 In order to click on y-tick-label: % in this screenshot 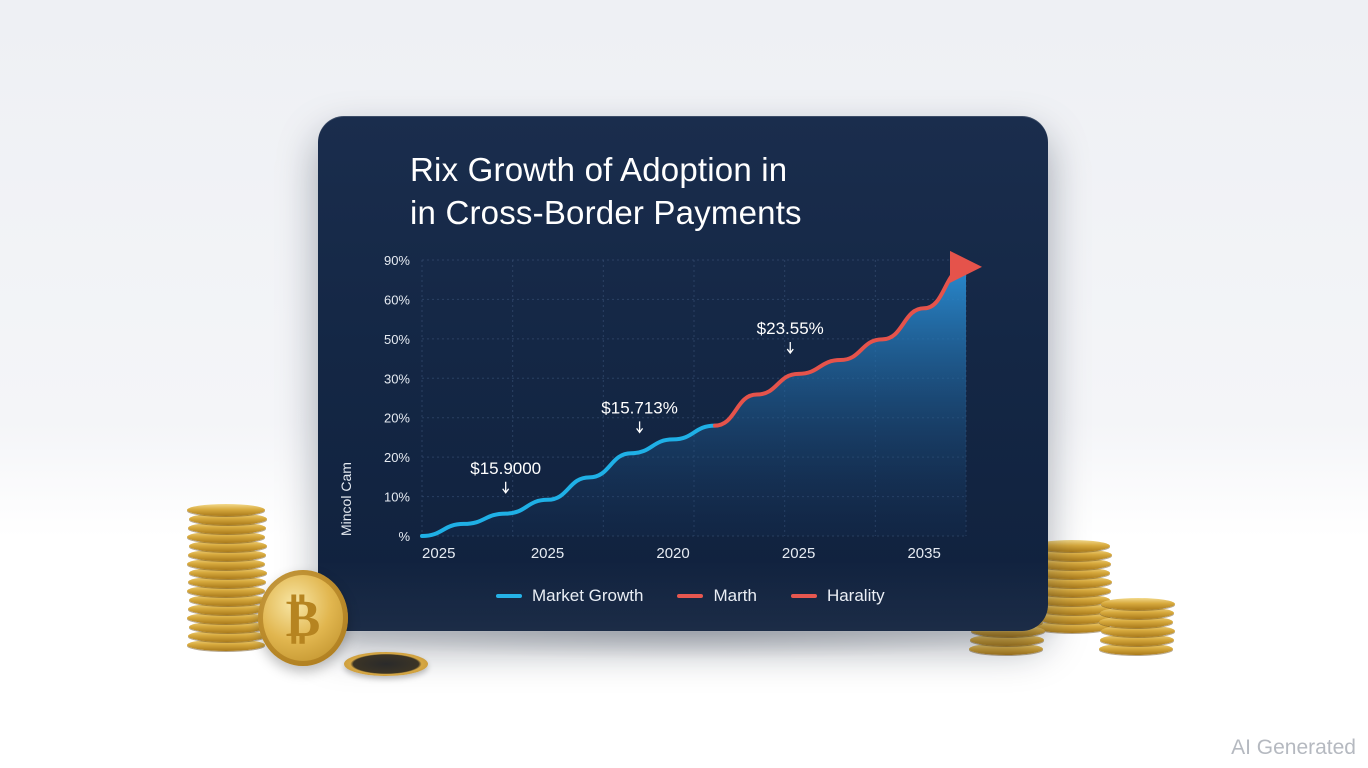, I will do `click(404, 536)`.